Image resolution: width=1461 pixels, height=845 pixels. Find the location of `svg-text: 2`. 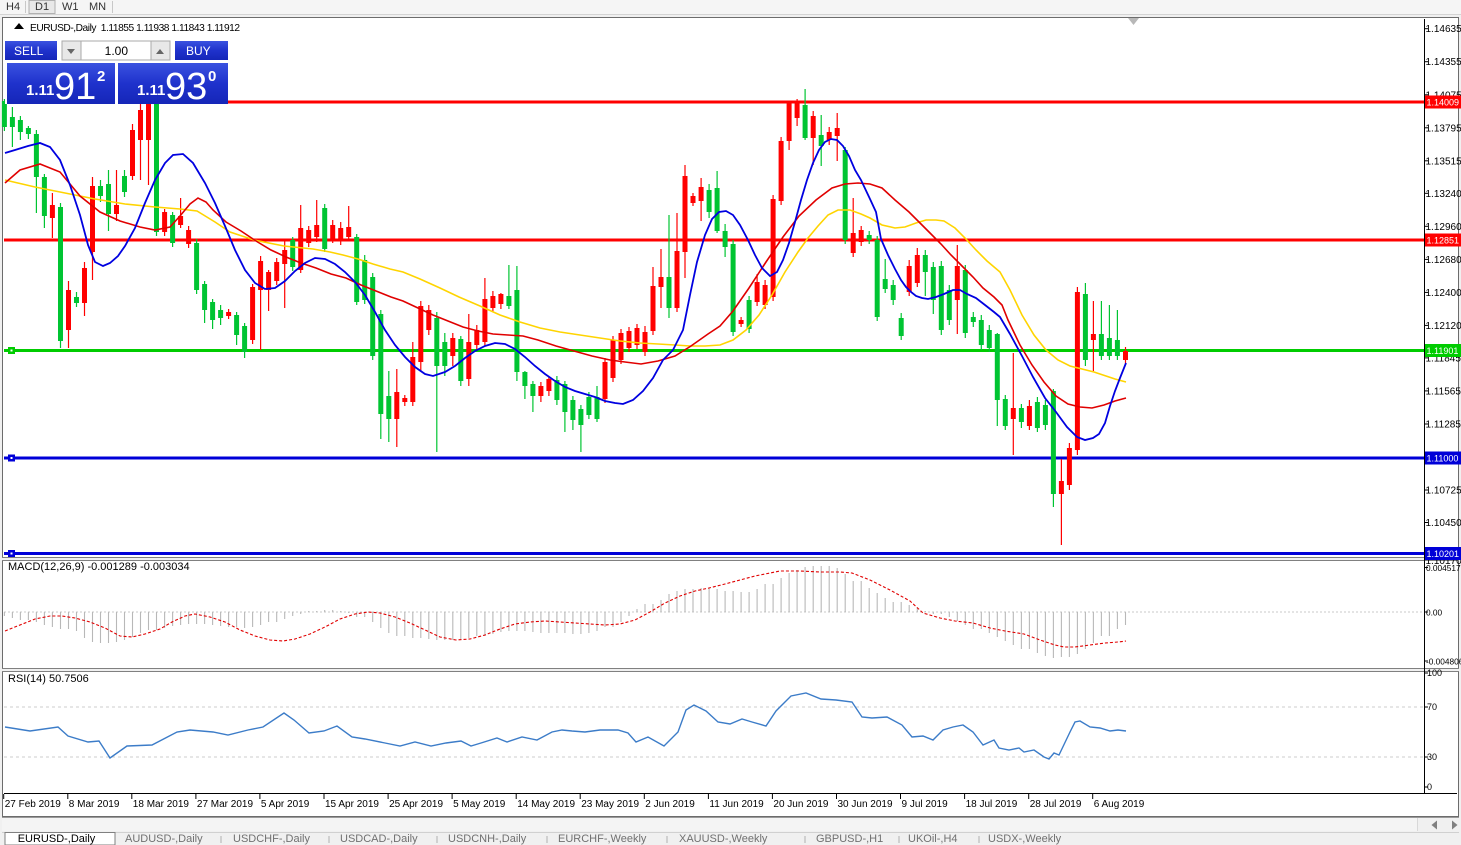

svg-text: 2 is located at coordinates (101, 76).